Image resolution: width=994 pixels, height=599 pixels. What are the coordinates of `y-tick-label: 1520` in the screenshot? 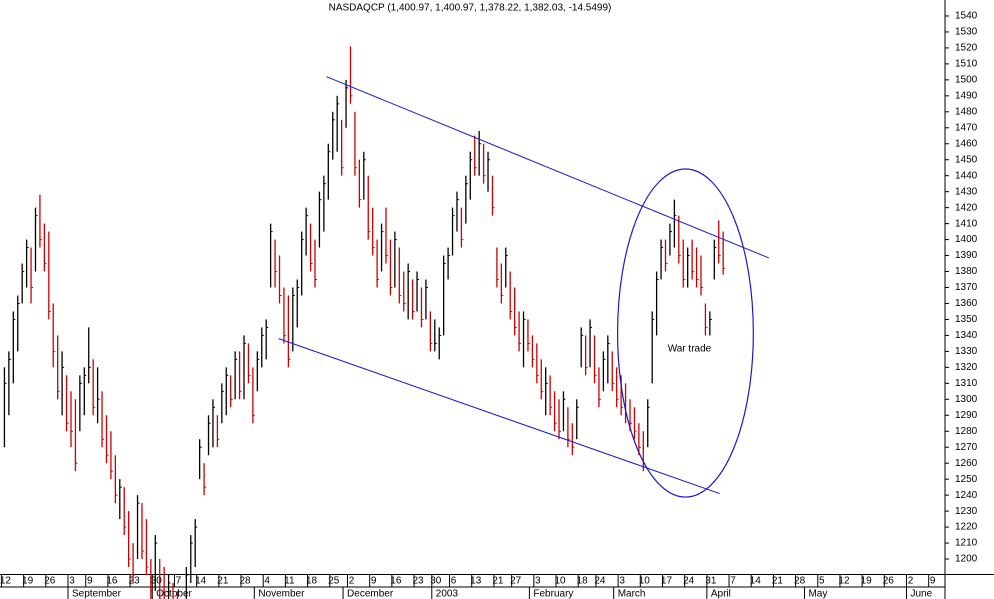 It's located at (966, 48).